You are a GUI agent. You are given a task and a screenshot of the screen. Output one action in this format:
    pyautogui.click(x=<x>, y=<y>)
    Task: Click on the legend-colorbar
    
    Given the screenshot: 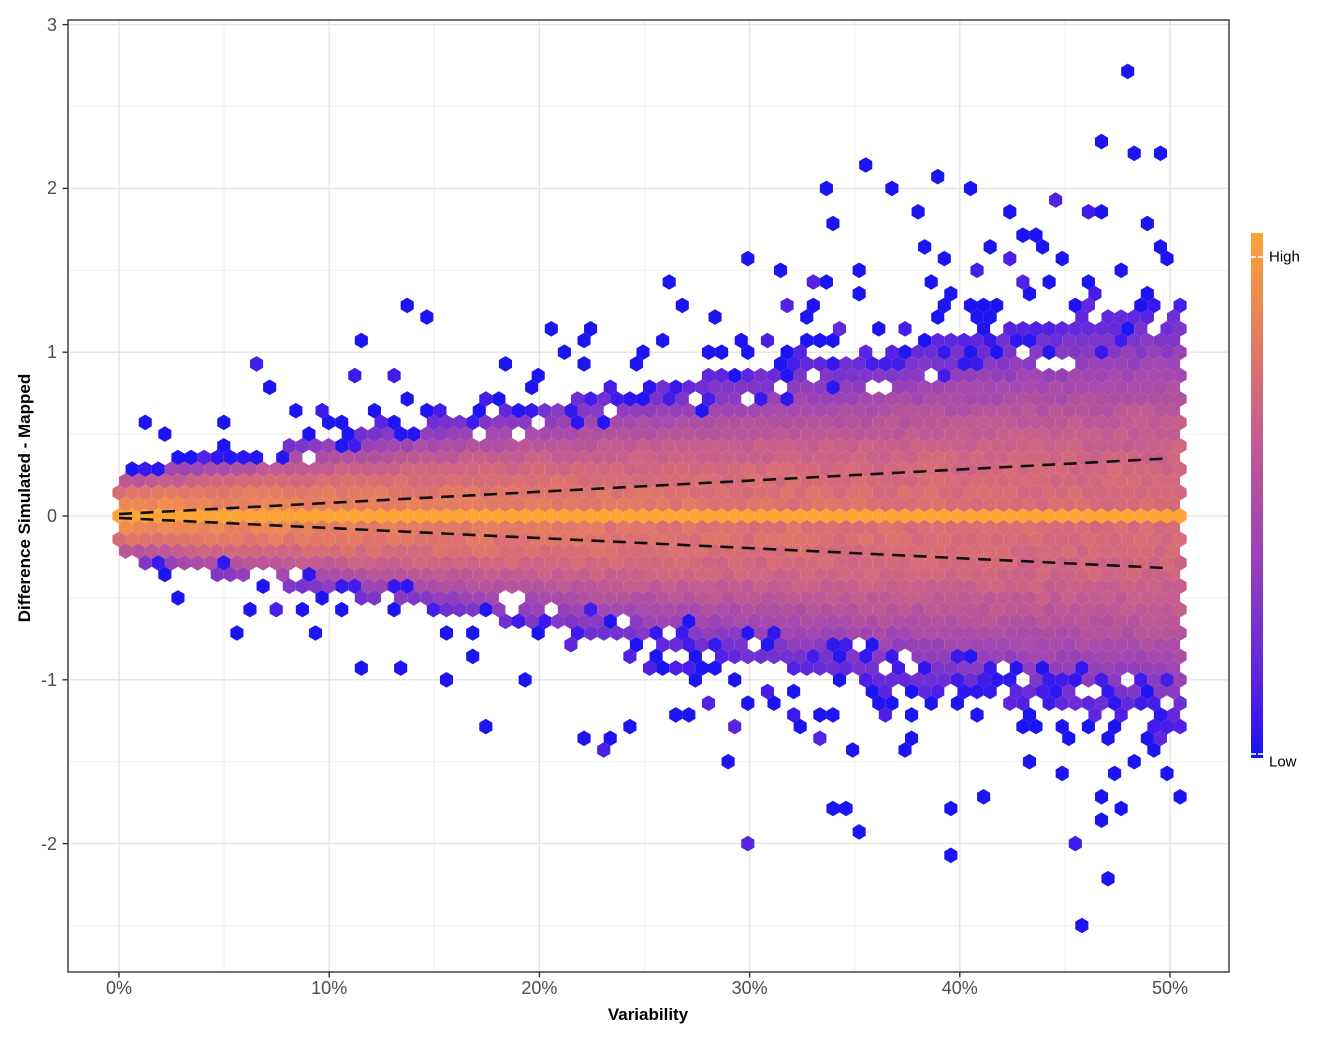 What is the action you would take?
    pyautogui.click(x=1257, y=495)
    